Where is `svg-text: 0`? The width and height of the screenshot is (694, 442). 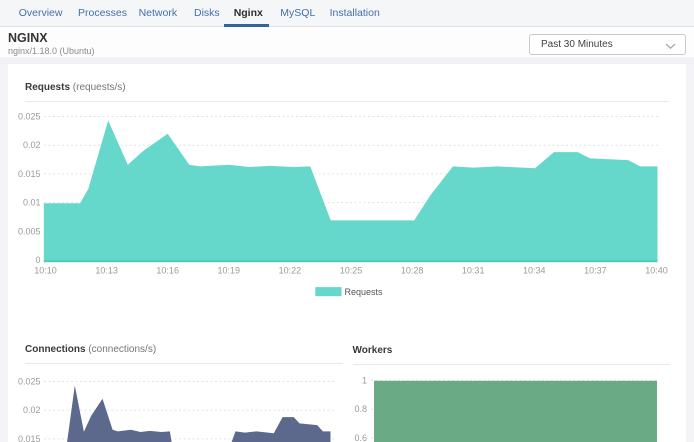 svg-text: 0 is located at coordinates (37, 260).